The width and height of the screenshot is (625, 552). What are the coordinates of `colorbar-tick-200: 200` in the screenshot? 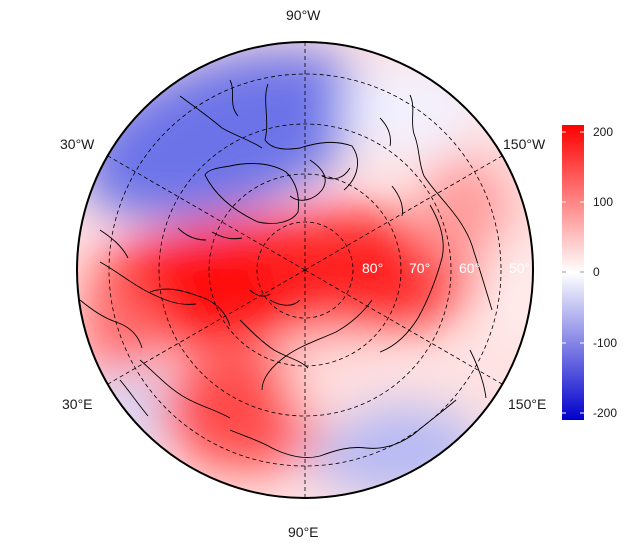 It's located at (603, 132).